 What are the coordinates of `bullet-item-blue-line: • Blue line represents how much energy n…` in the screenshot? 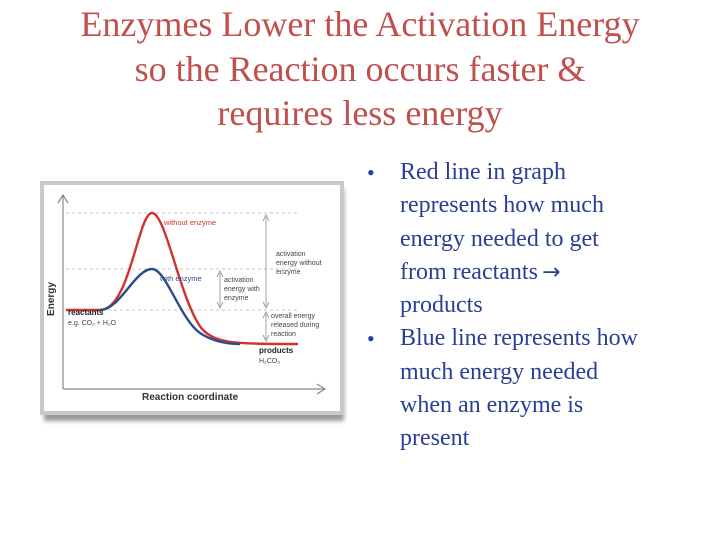 It's located at (537, 388).